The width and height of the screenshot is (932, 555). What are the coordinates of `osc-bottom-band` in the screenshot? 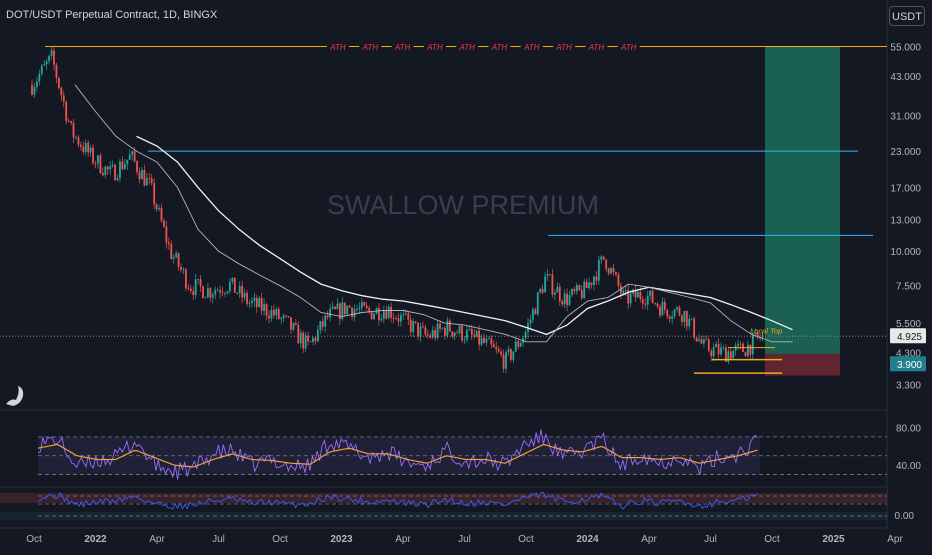 It's located at (443, 516).